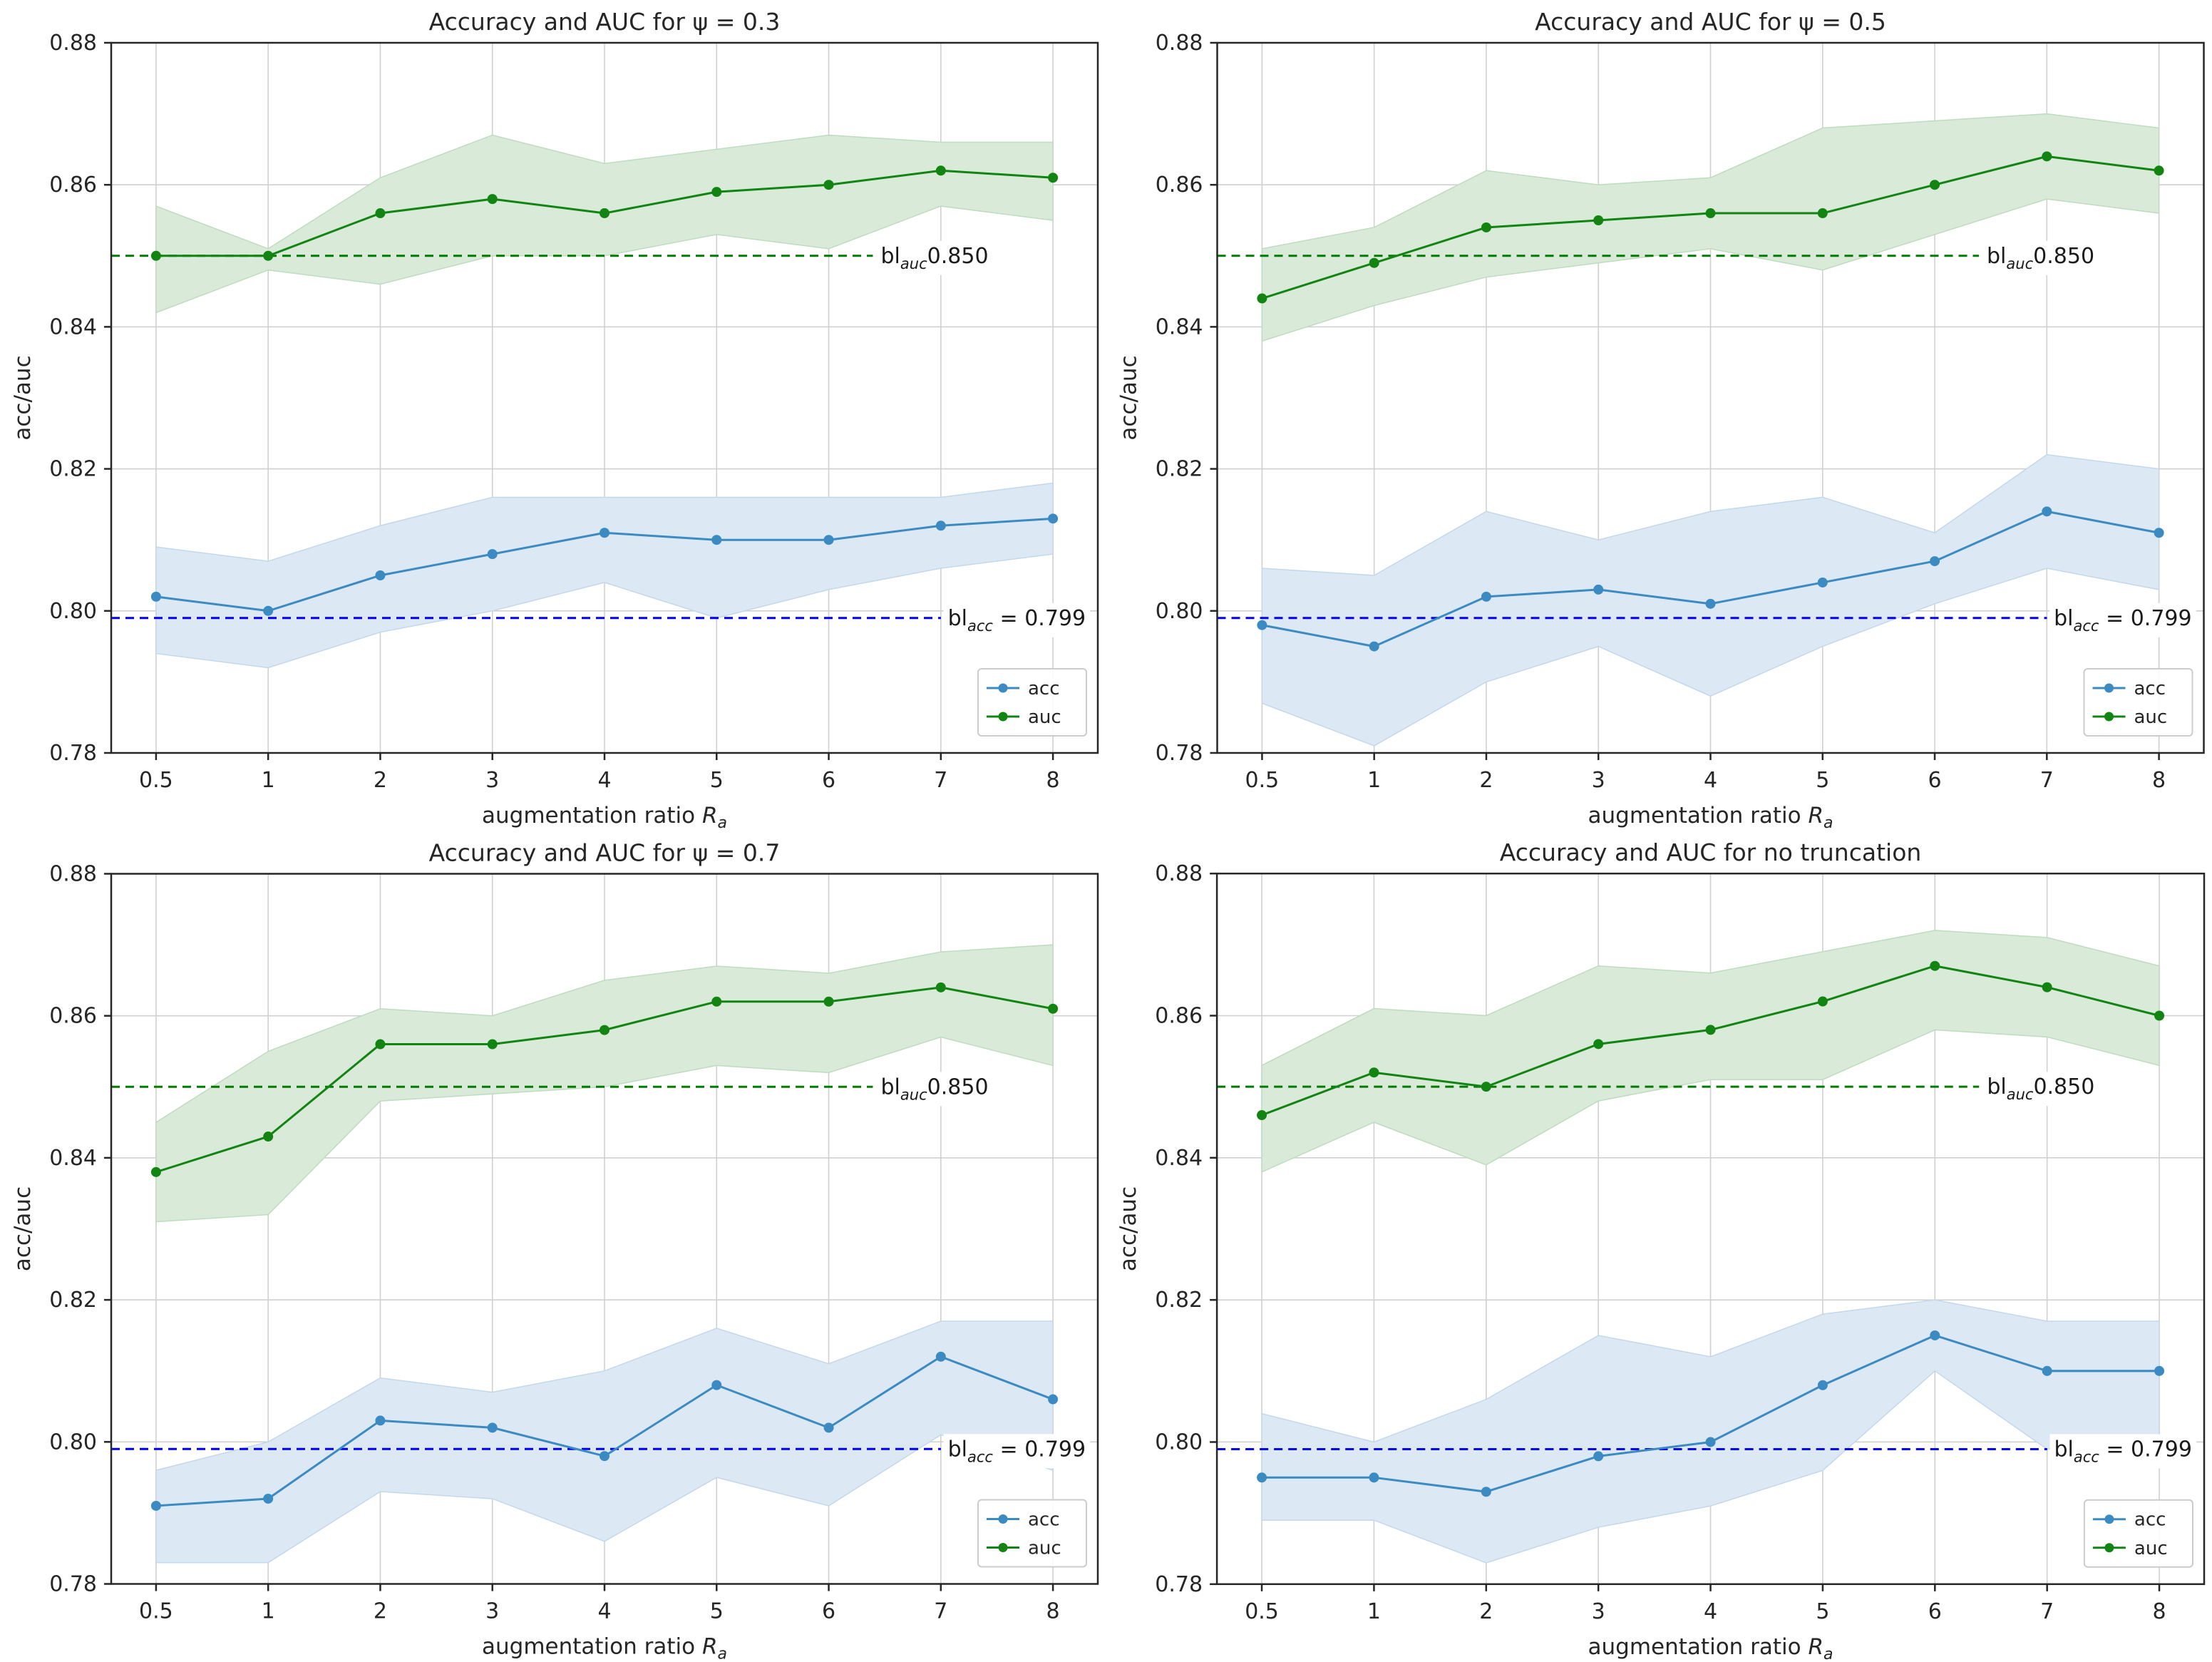 The height and width of the screenshot is (1662, 2212). What do you see at coordinates (1179, 43) in the screenshot?
I see `y-tick-label: 0.88` at bounding box center [1179, 43].